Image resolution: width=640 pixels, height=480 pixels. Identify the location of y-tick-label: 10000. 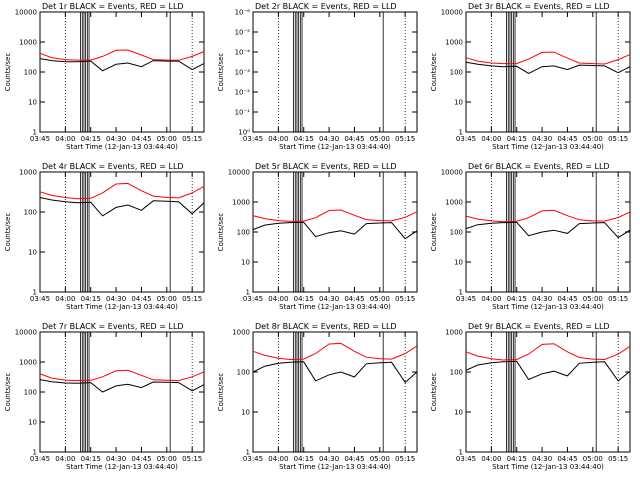
(452, 13).